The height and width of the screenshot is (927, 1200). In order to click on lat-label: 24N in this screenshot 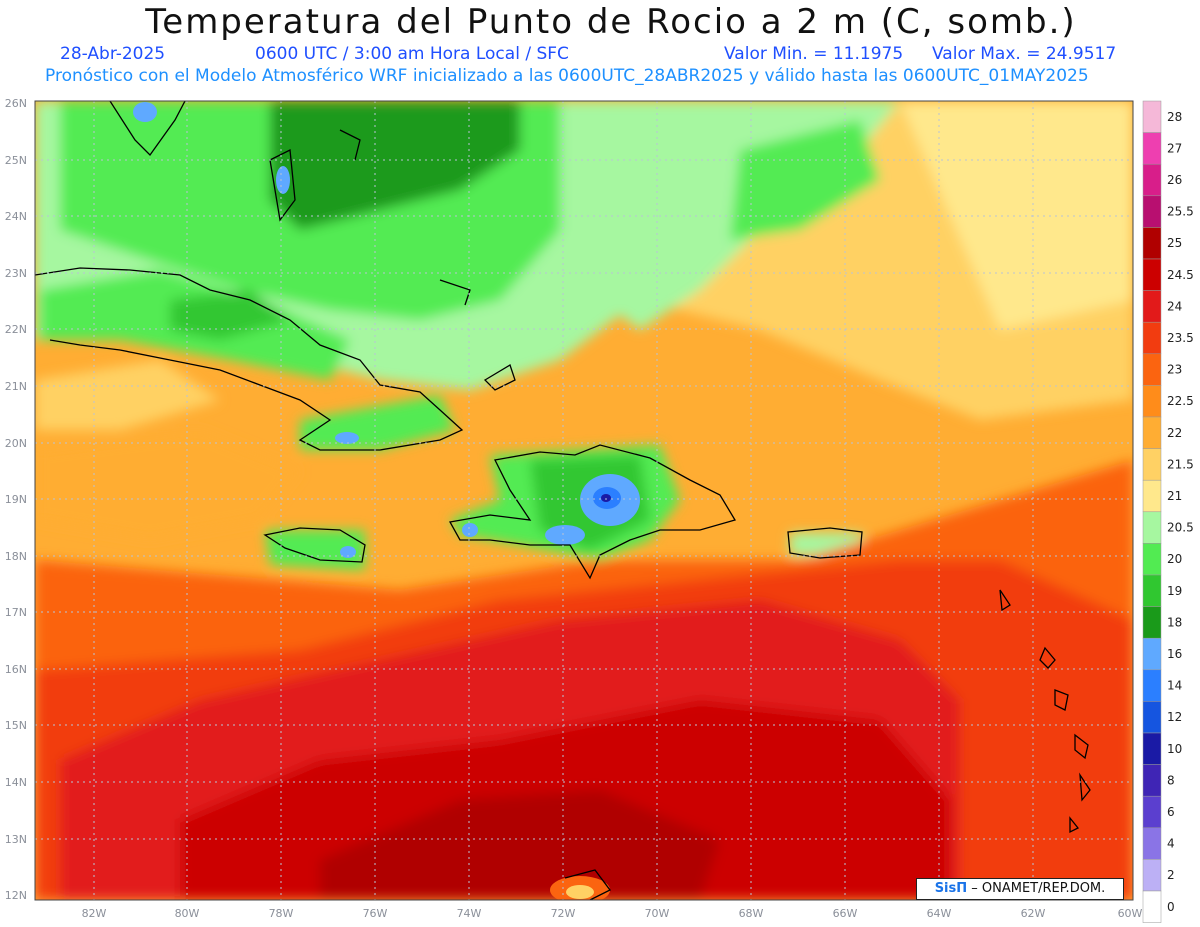, I will do `click(16, 216)`.